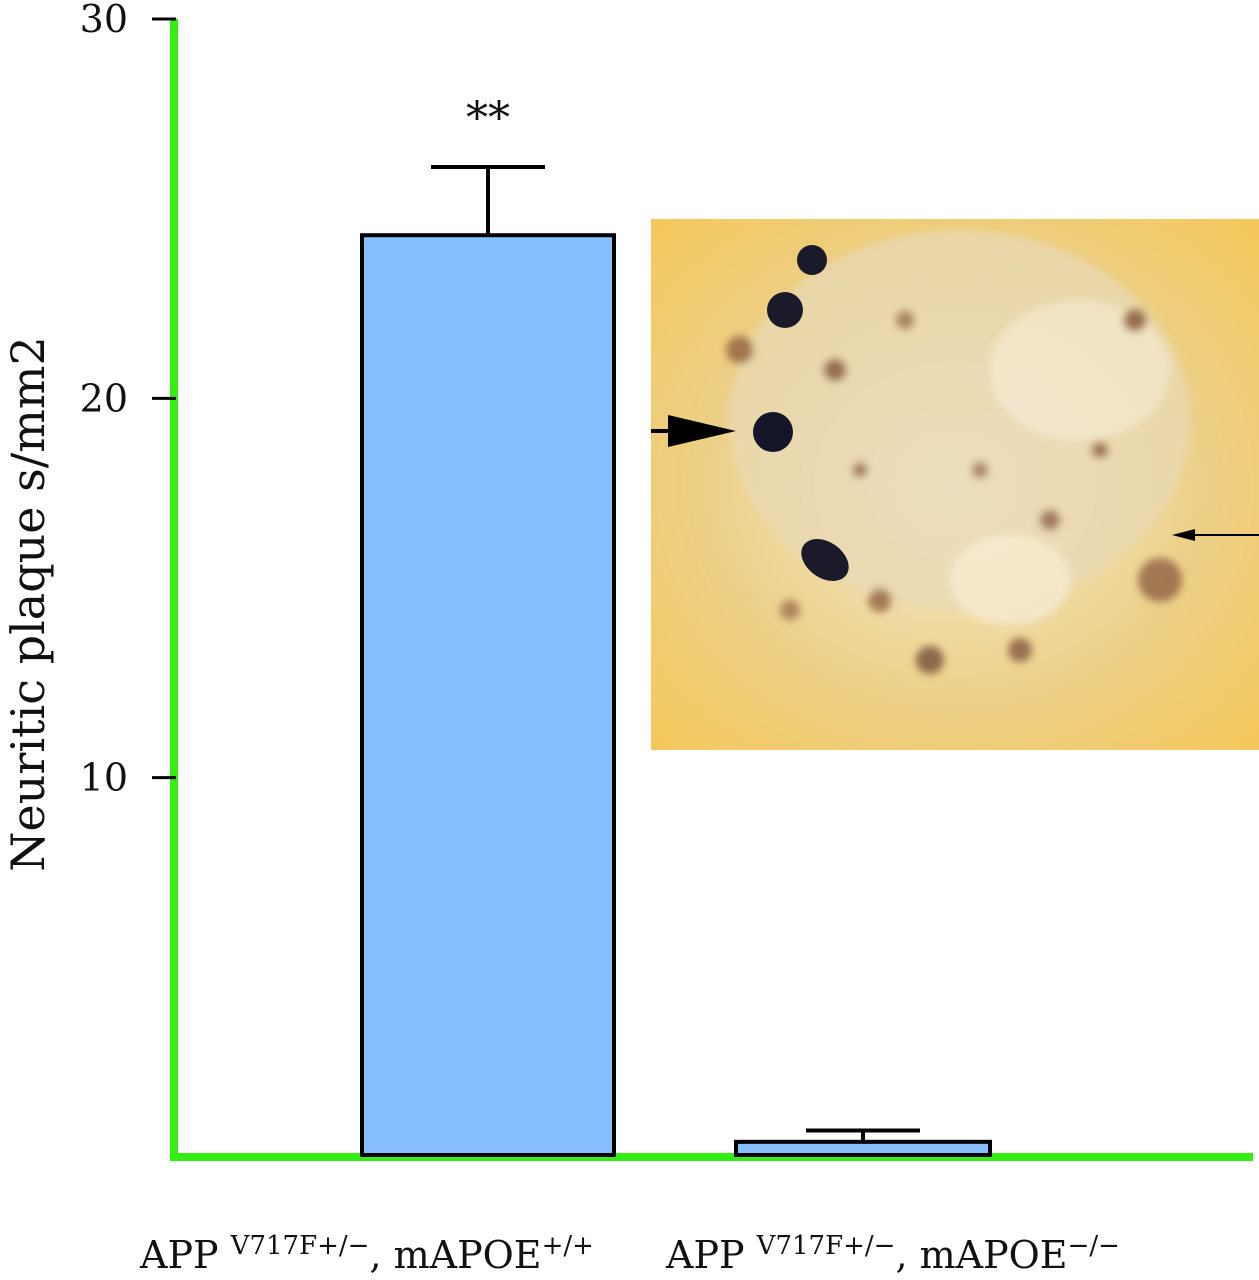 The width and height of the screenshot is (1259, 1280). I want to click on y-tick-label: 20, so click(104, 398).